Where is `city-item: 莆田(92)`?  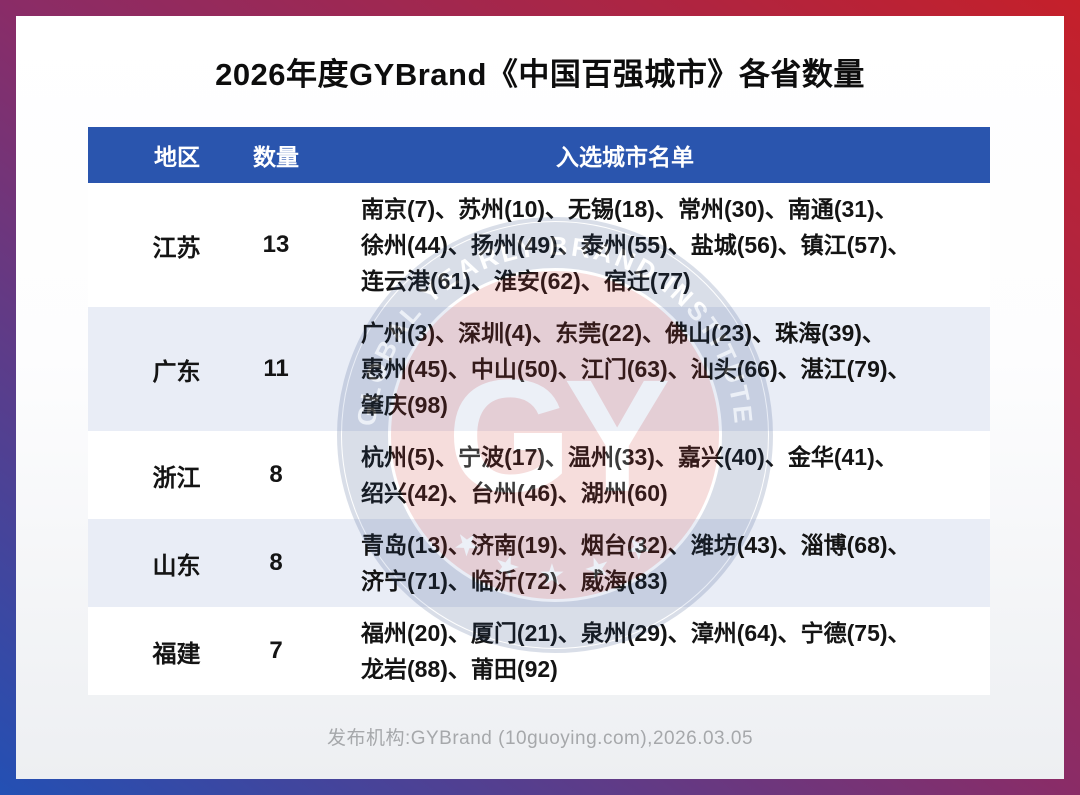
city-item: 莆田(92) is located at coordinates (514, 669).